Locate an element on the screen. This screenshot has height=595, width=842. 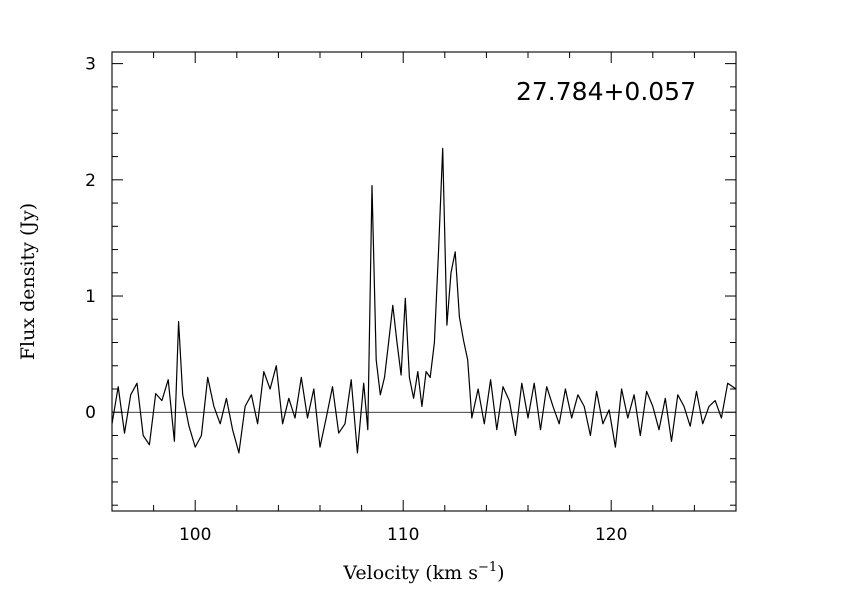
y-tick-label: 2 is located at coordinates (90, 181).